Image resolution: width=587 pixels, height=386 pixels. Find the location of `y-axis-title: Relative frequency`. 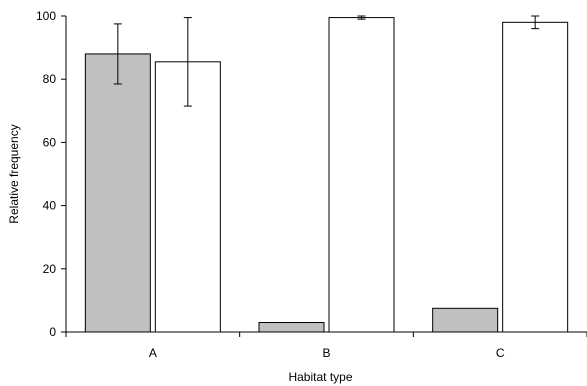

y-axis-title: Relative frequency is located at coordinates (14, 173).